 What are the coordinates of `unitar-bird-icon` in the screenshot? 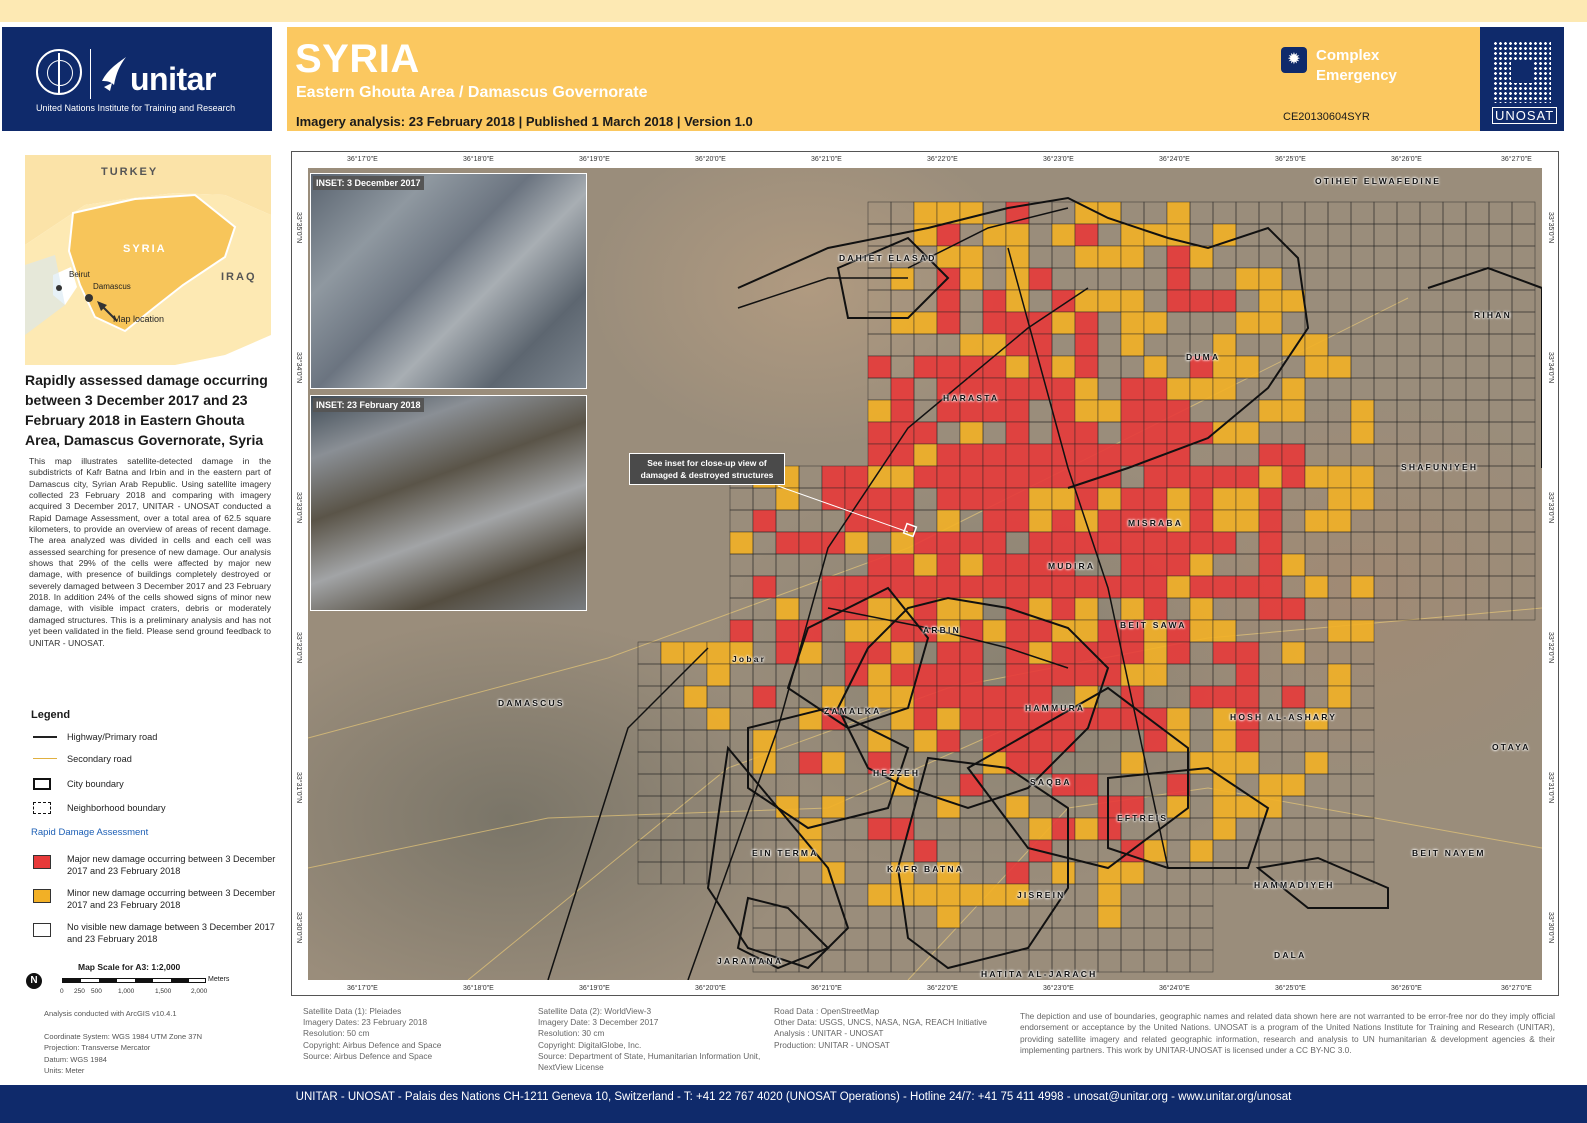 It's located at (114, 74).